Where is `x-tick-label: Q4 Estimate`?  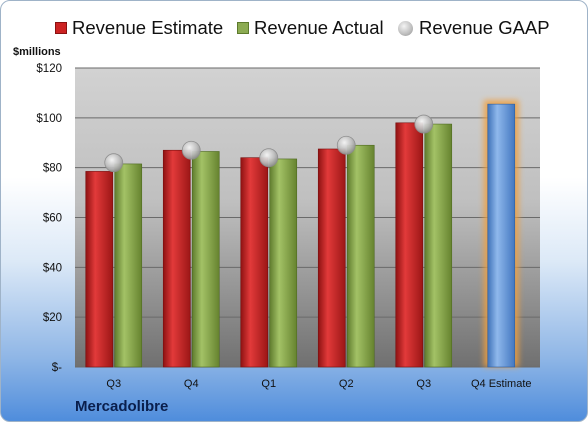
x-tick-label: Q4 Estimate is located at coordinates (501, 384).